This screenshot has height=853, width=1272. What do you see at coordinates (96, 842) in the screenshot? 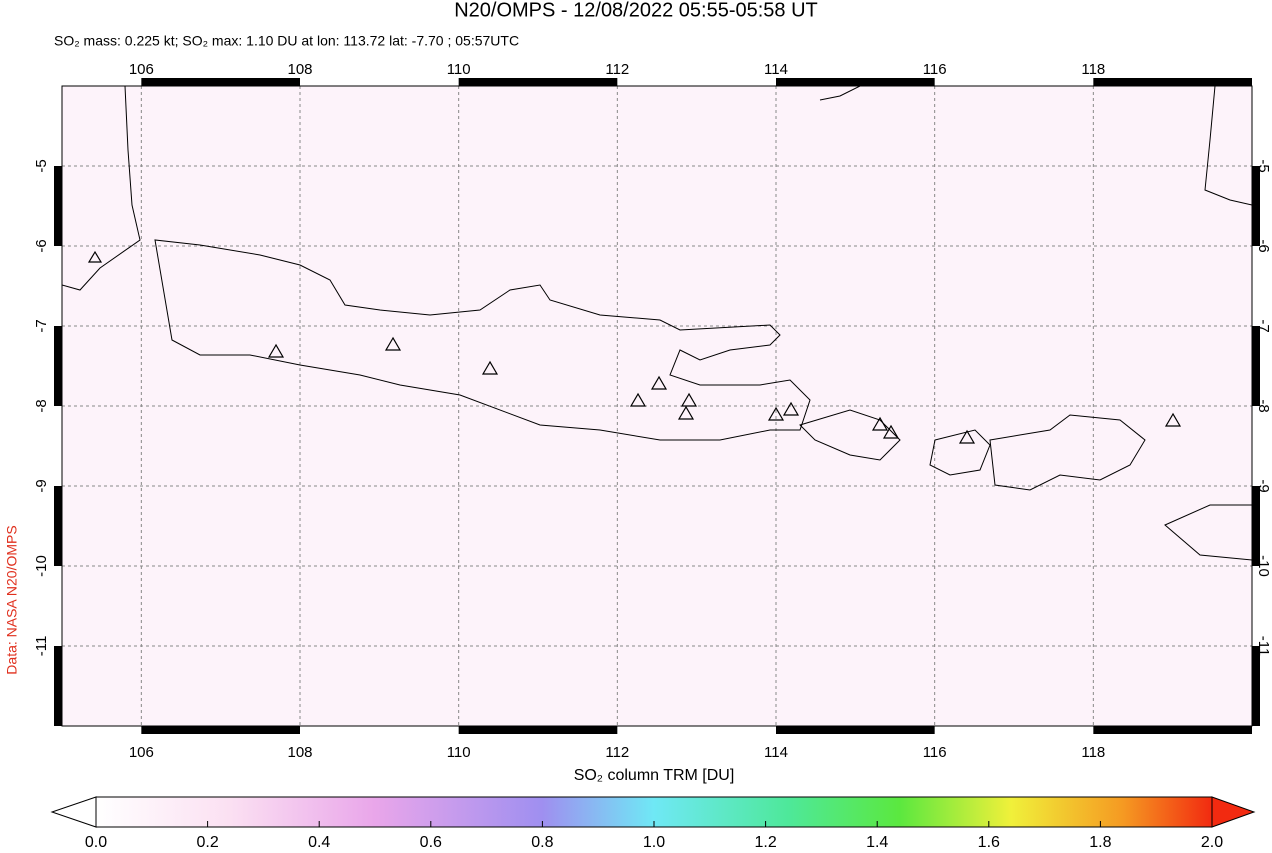
I see `colorbar-tick-label: 0.0` at bounding box center [96, 842].